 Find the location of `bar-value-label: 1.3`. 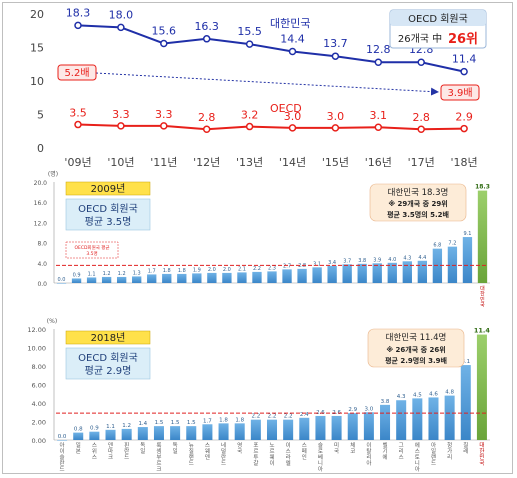

bar-value-label: 1.3 is located at coordinates (137, 273).